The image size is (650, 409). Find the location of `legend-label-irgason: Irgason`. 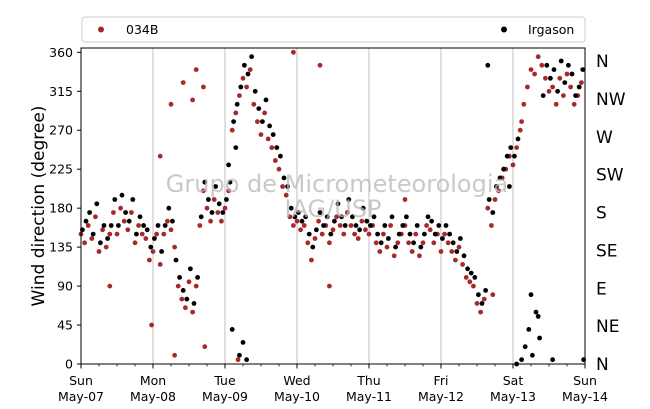

legend-label-irgason: Irgason is located at coordinates (551, 29).